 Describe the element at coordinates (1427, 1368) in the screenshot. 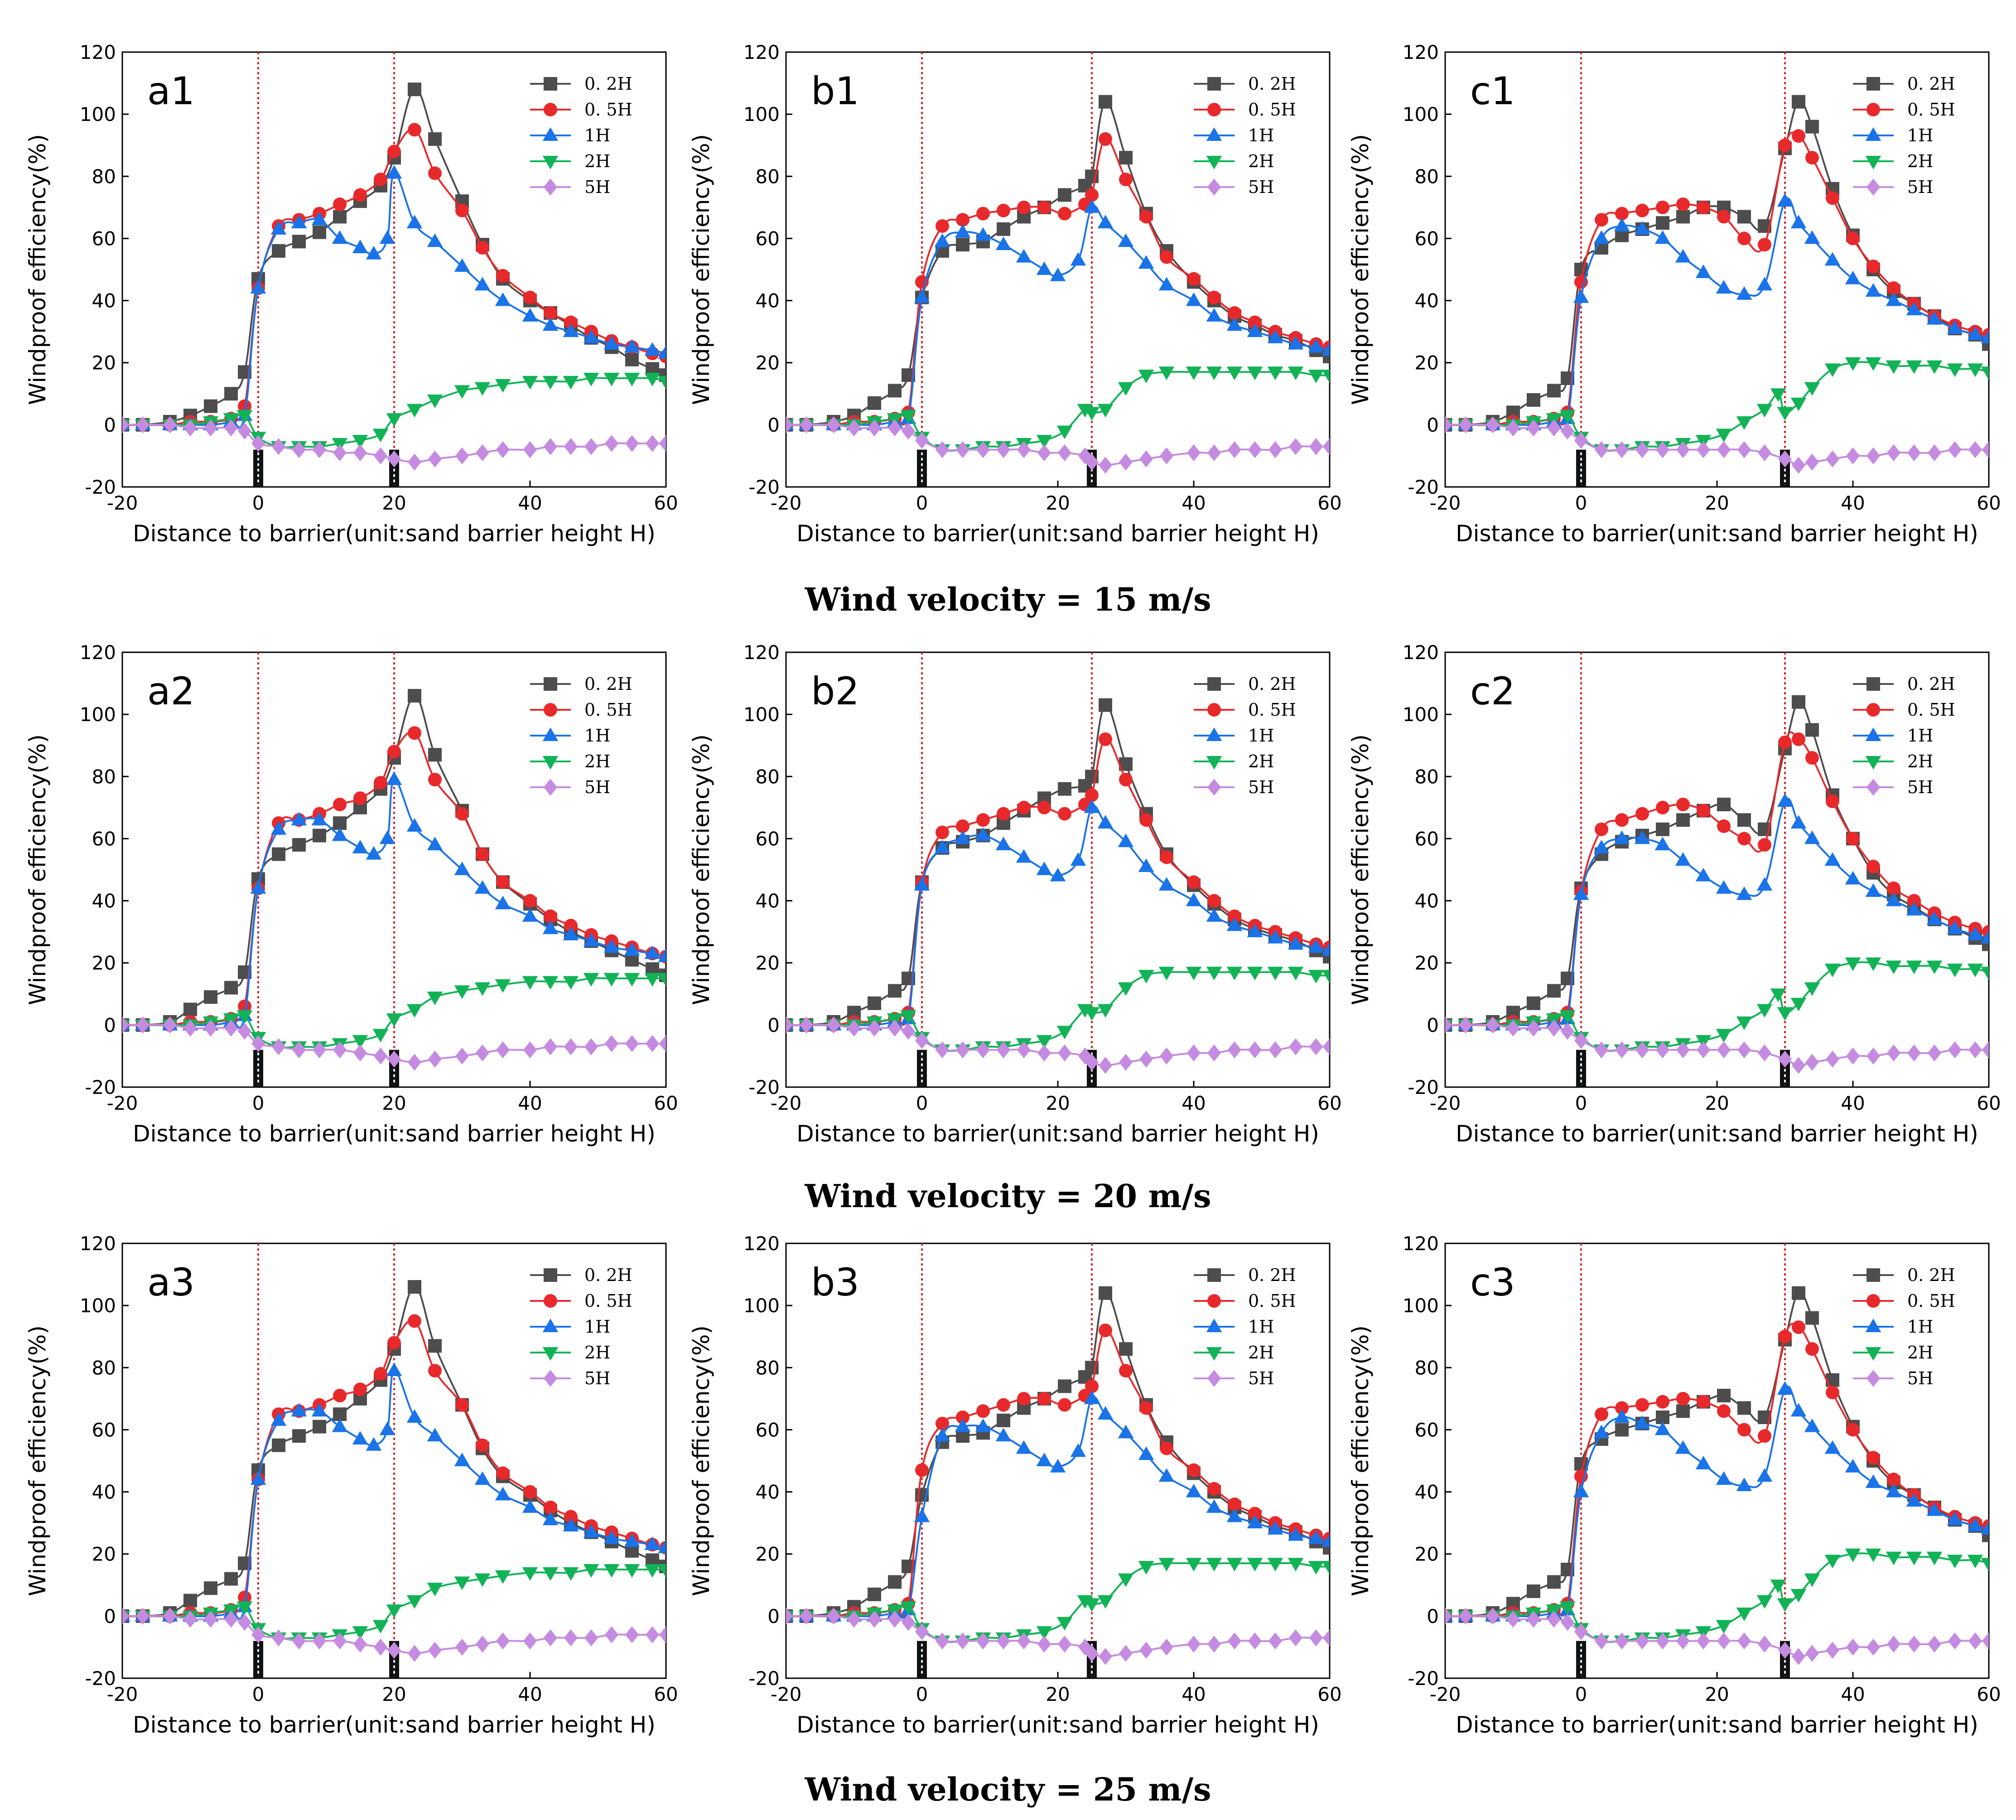

I see `y-tick-label: 80` at that location.